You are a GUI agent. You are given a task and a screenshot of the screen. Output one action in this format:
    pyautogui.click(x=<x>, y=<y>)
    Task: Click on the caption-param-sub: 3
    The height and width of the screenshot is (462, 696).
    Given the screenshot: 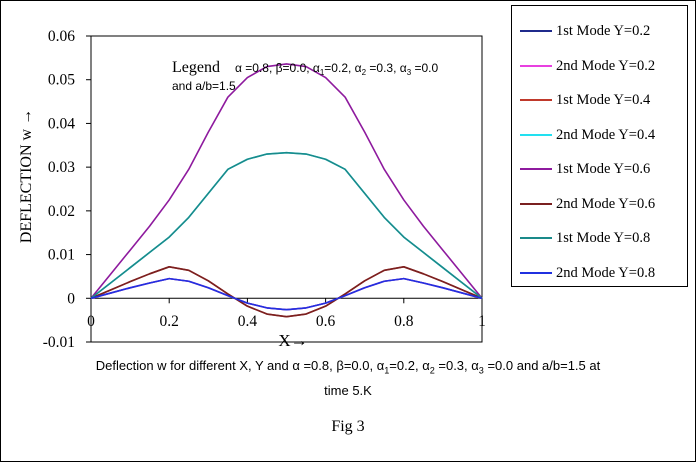 What is the action you would take?
    pyautogui.click(x=481, y=370)
    